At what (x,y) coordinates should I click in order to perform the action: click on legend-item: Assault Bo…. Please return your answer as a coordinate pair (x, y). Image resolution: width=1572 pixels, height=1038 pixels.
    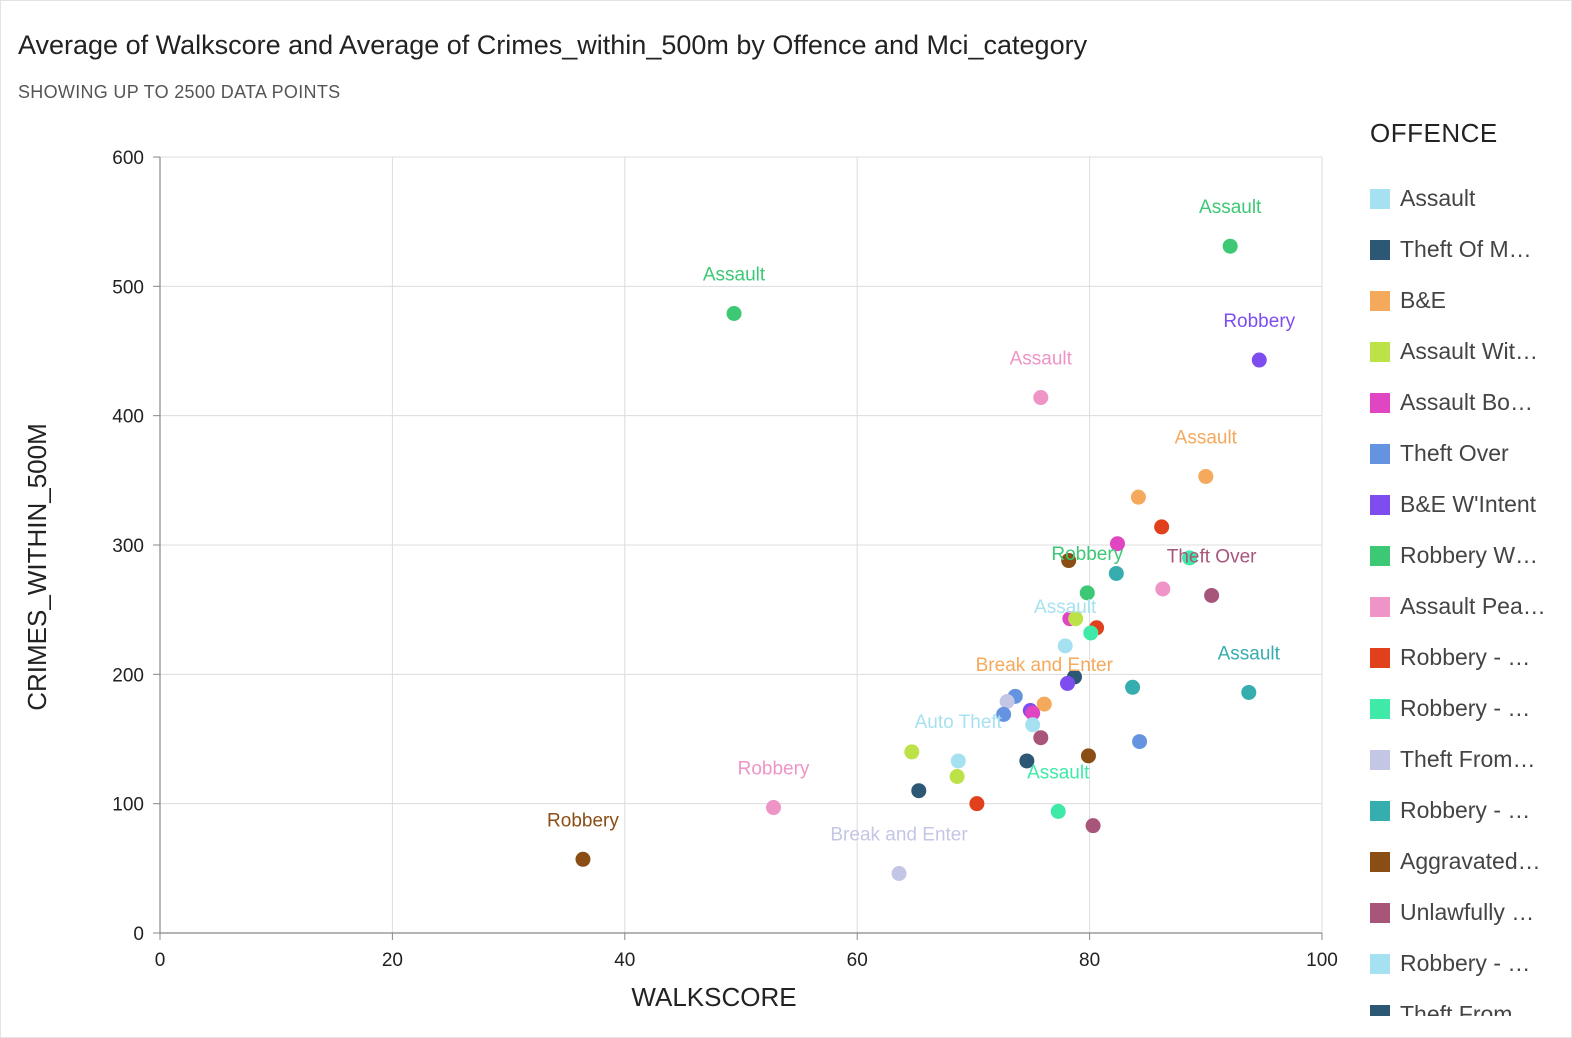
    Looking at the image, I should click on (1465, 402).